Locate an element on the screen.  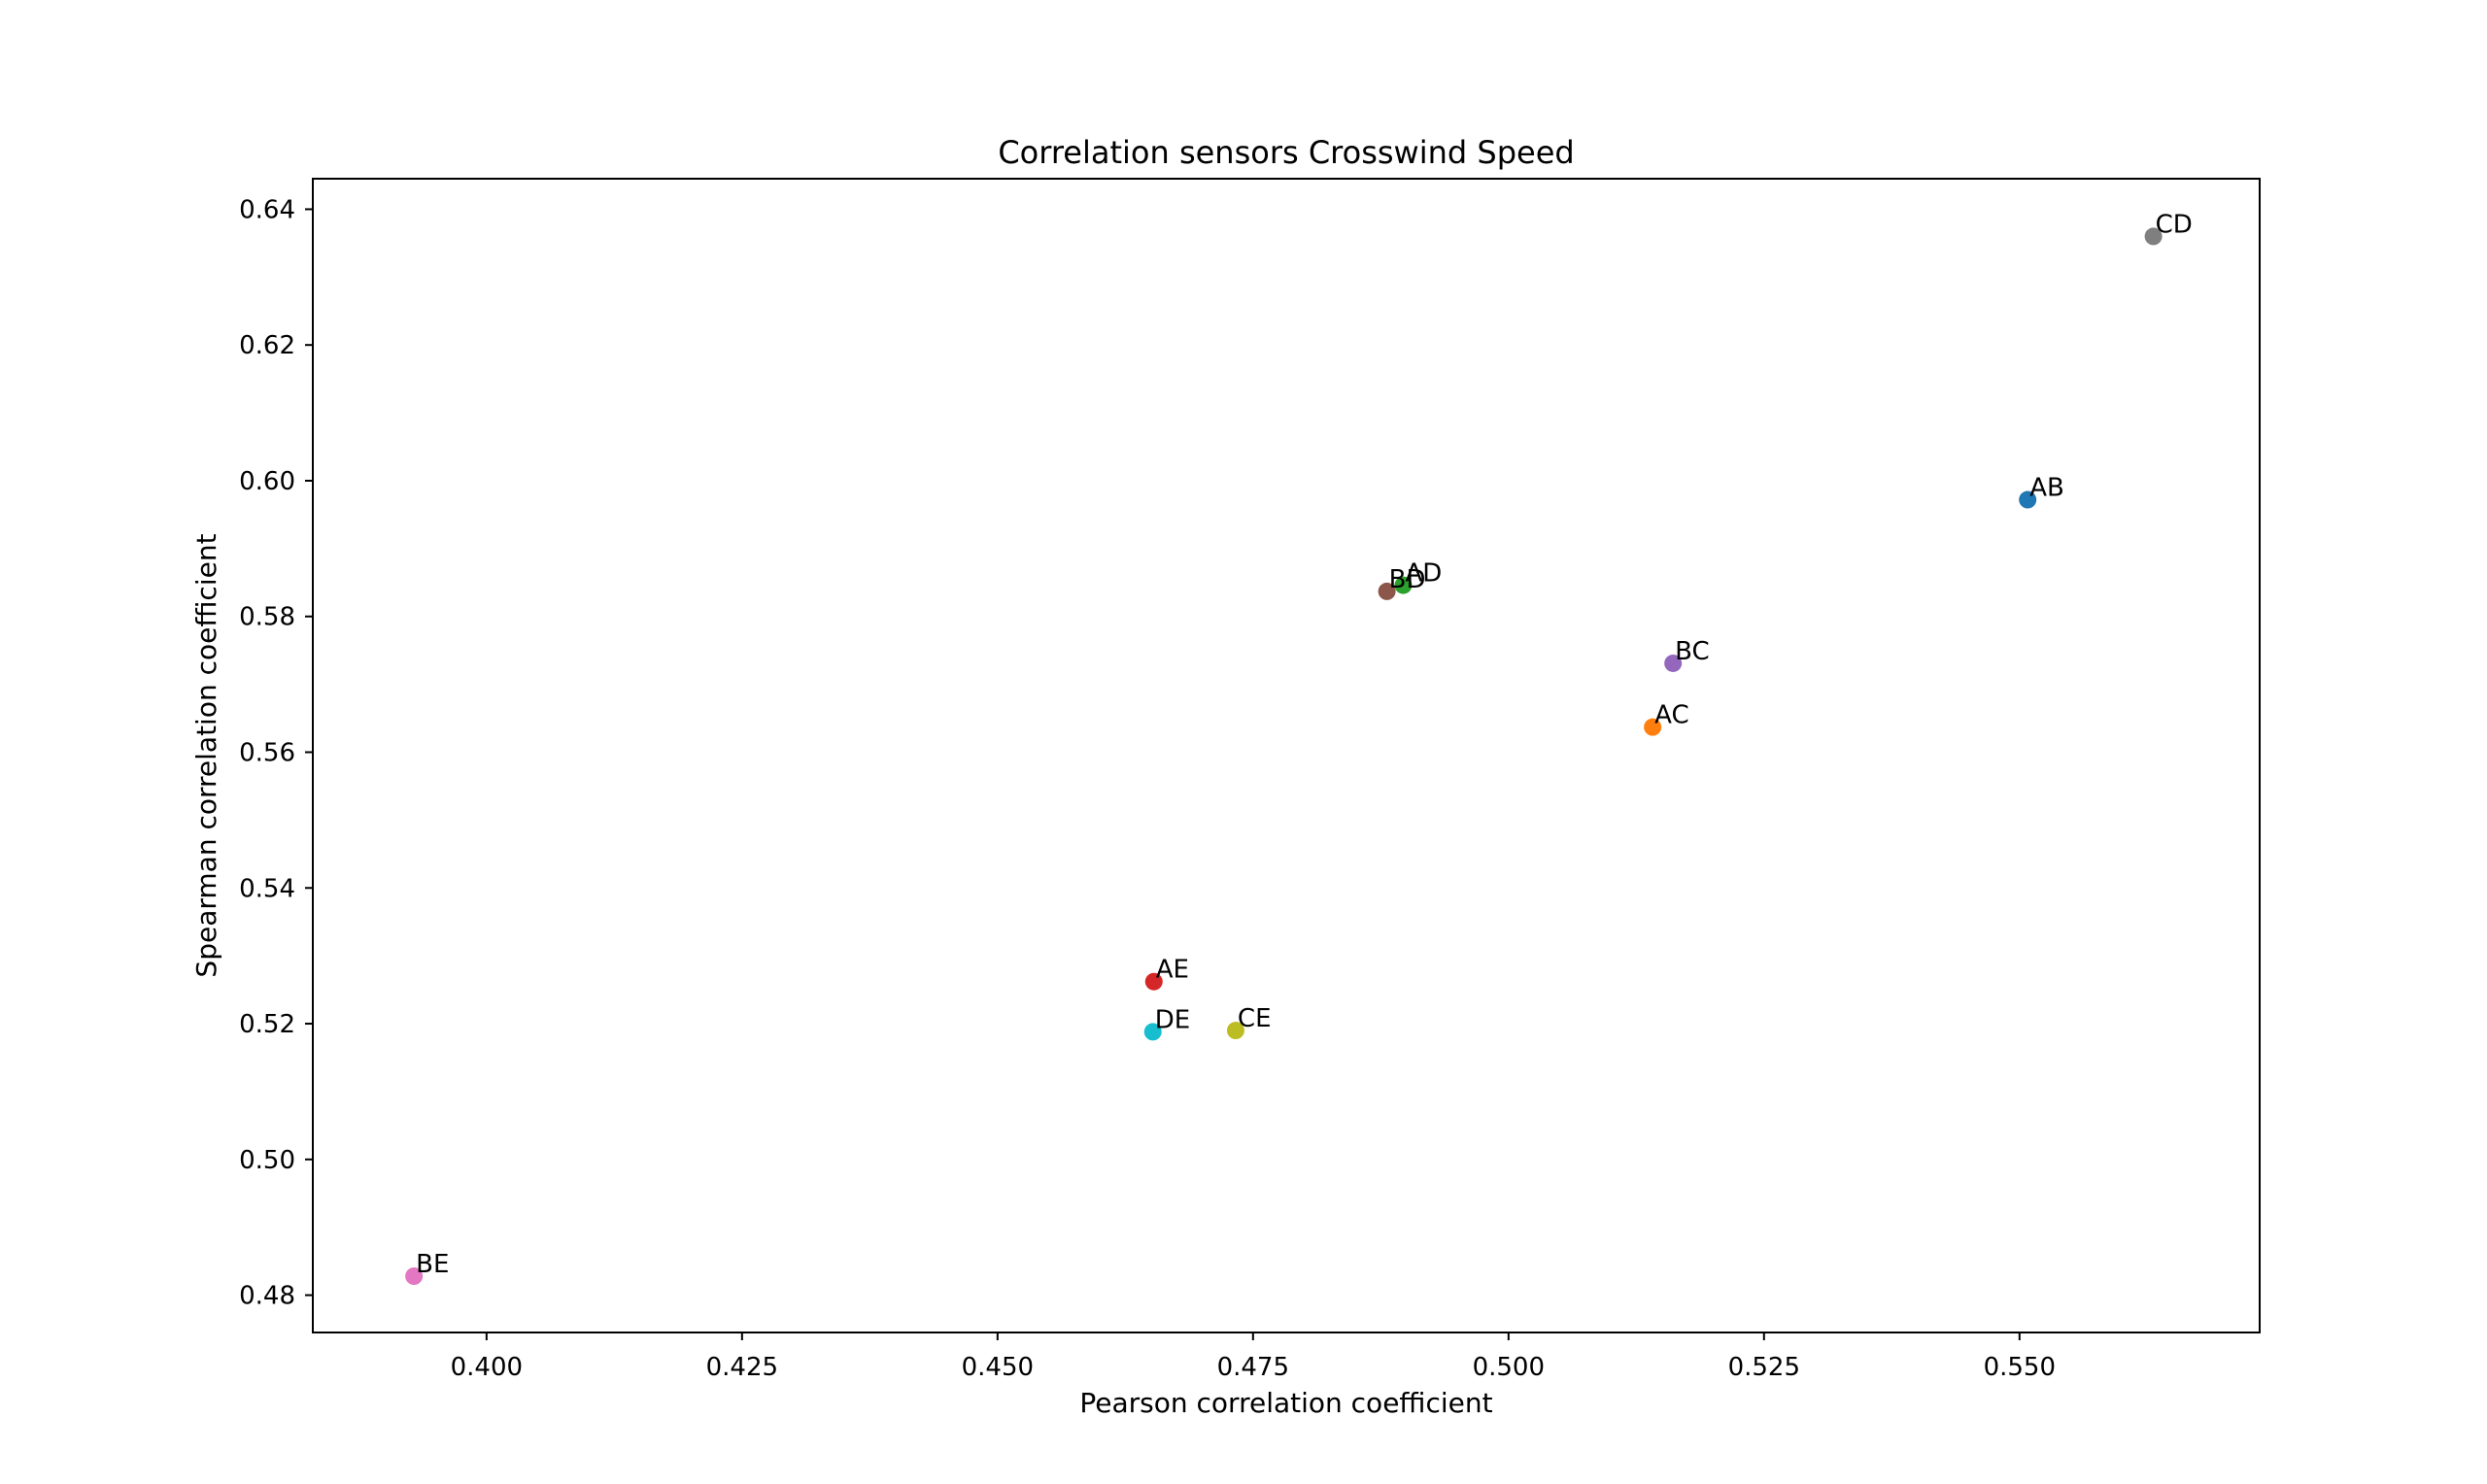
point-label-ad: AD is located at coordinates (1423, 574).